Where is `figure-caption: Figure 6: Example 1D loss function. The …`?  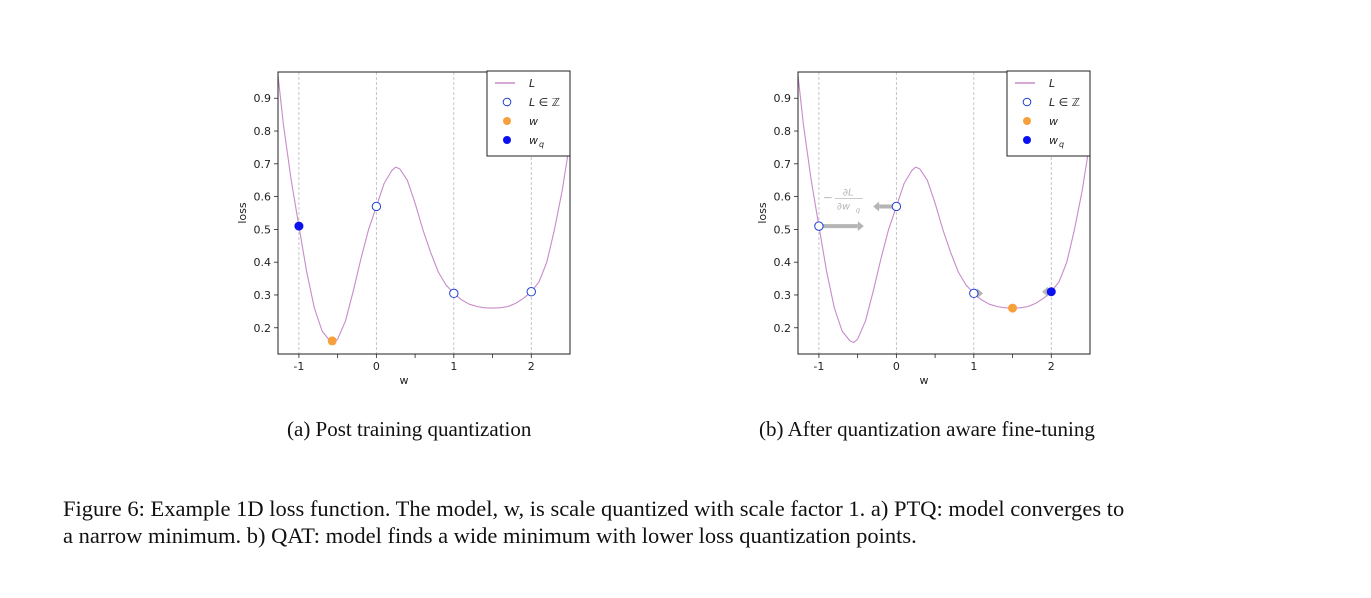
figure-caption: Figure 6: Example 1D loss function. The … is located at coordinates (693, 522).